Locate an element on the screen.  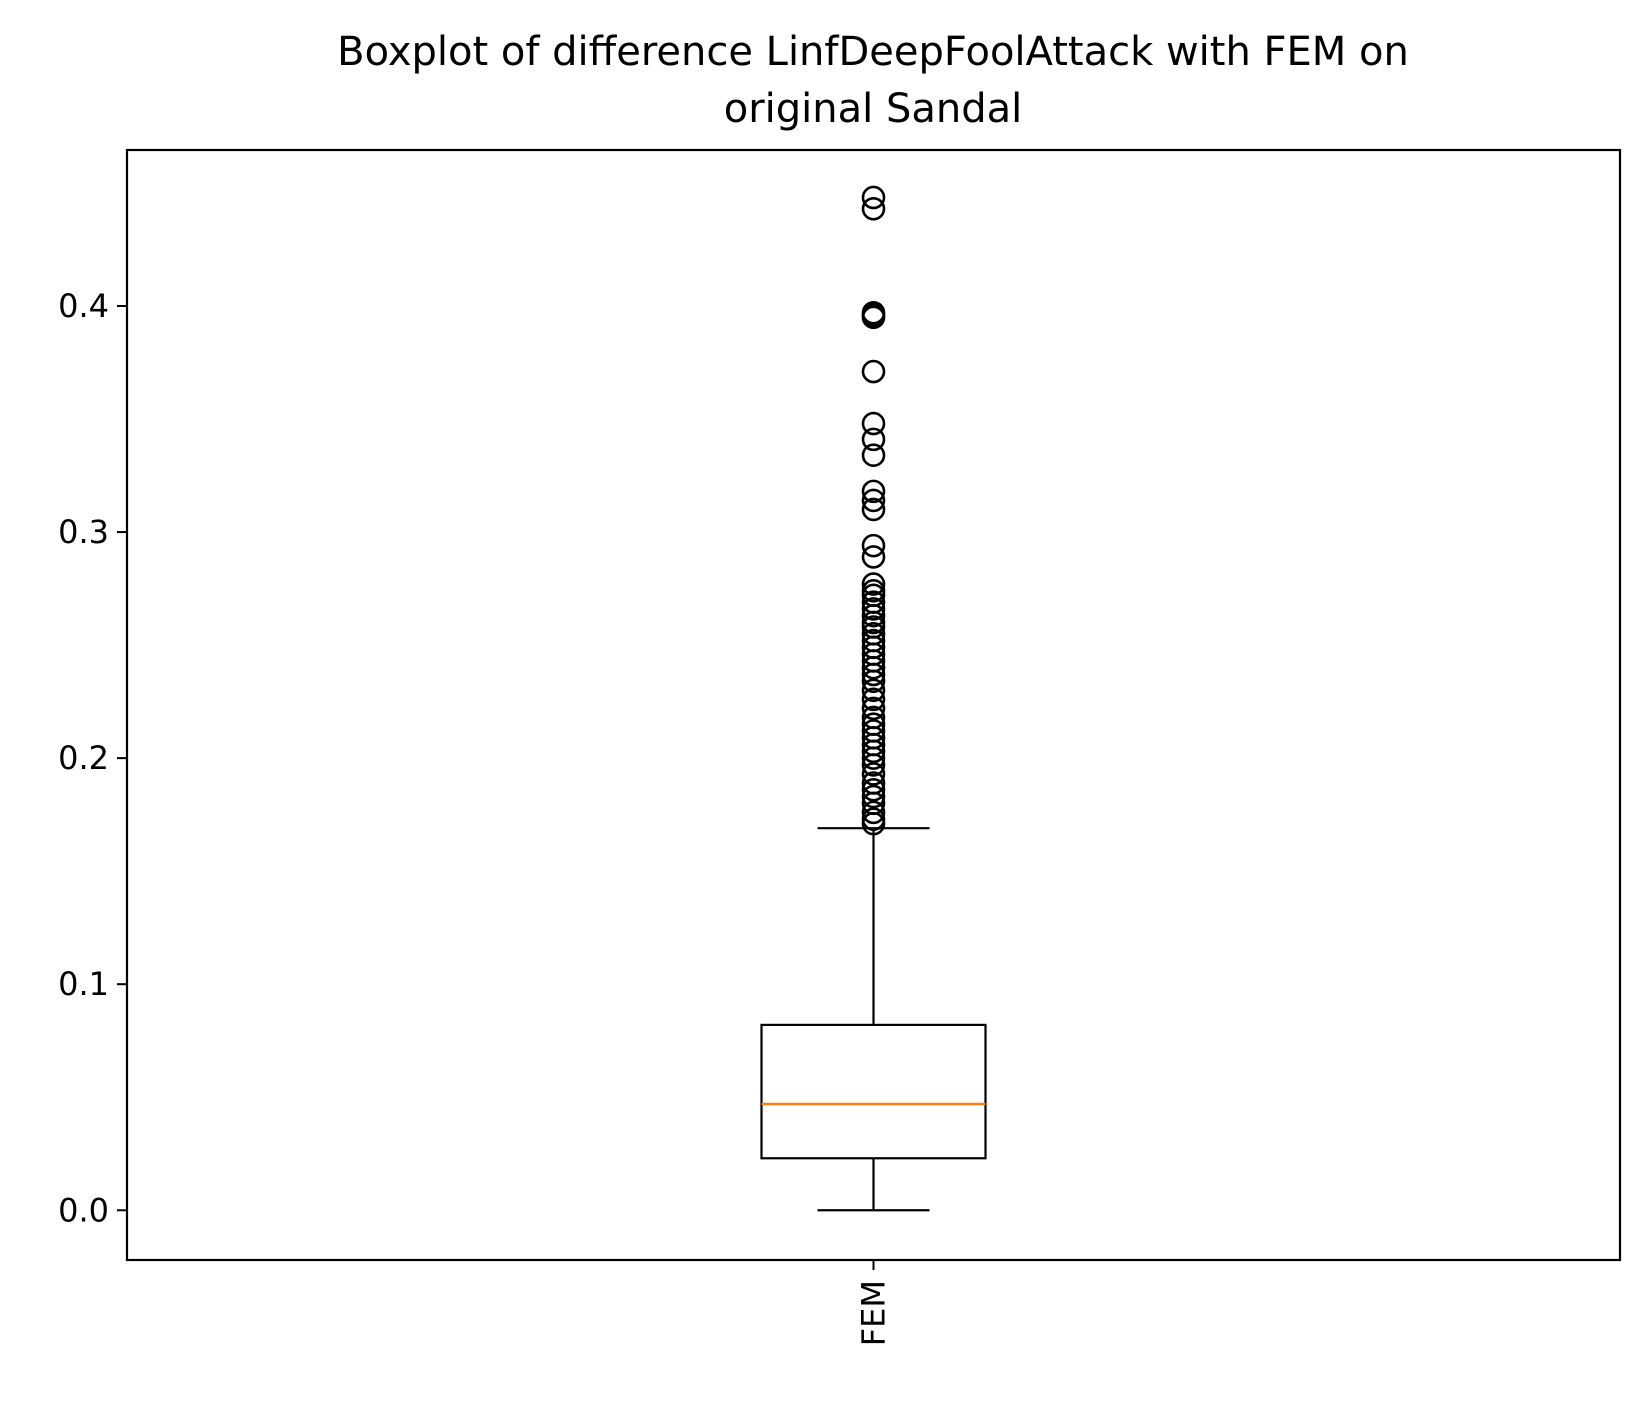
box-series-fem is located at coordinates (873, 1019).